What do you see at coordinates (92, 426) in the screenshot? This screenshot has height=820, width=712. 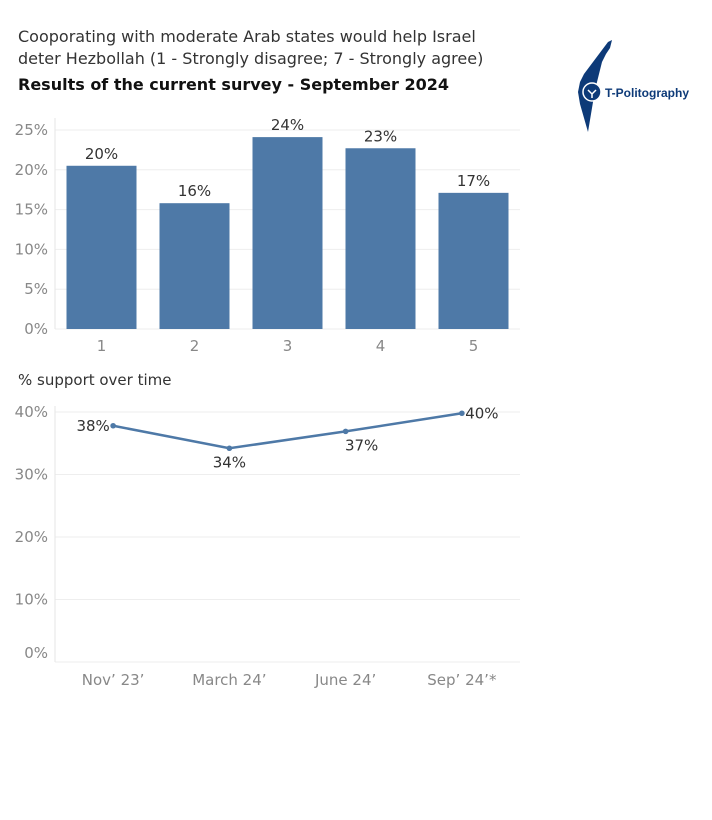 I see `line-data-label: 38%` at bounding box center [92, 426].